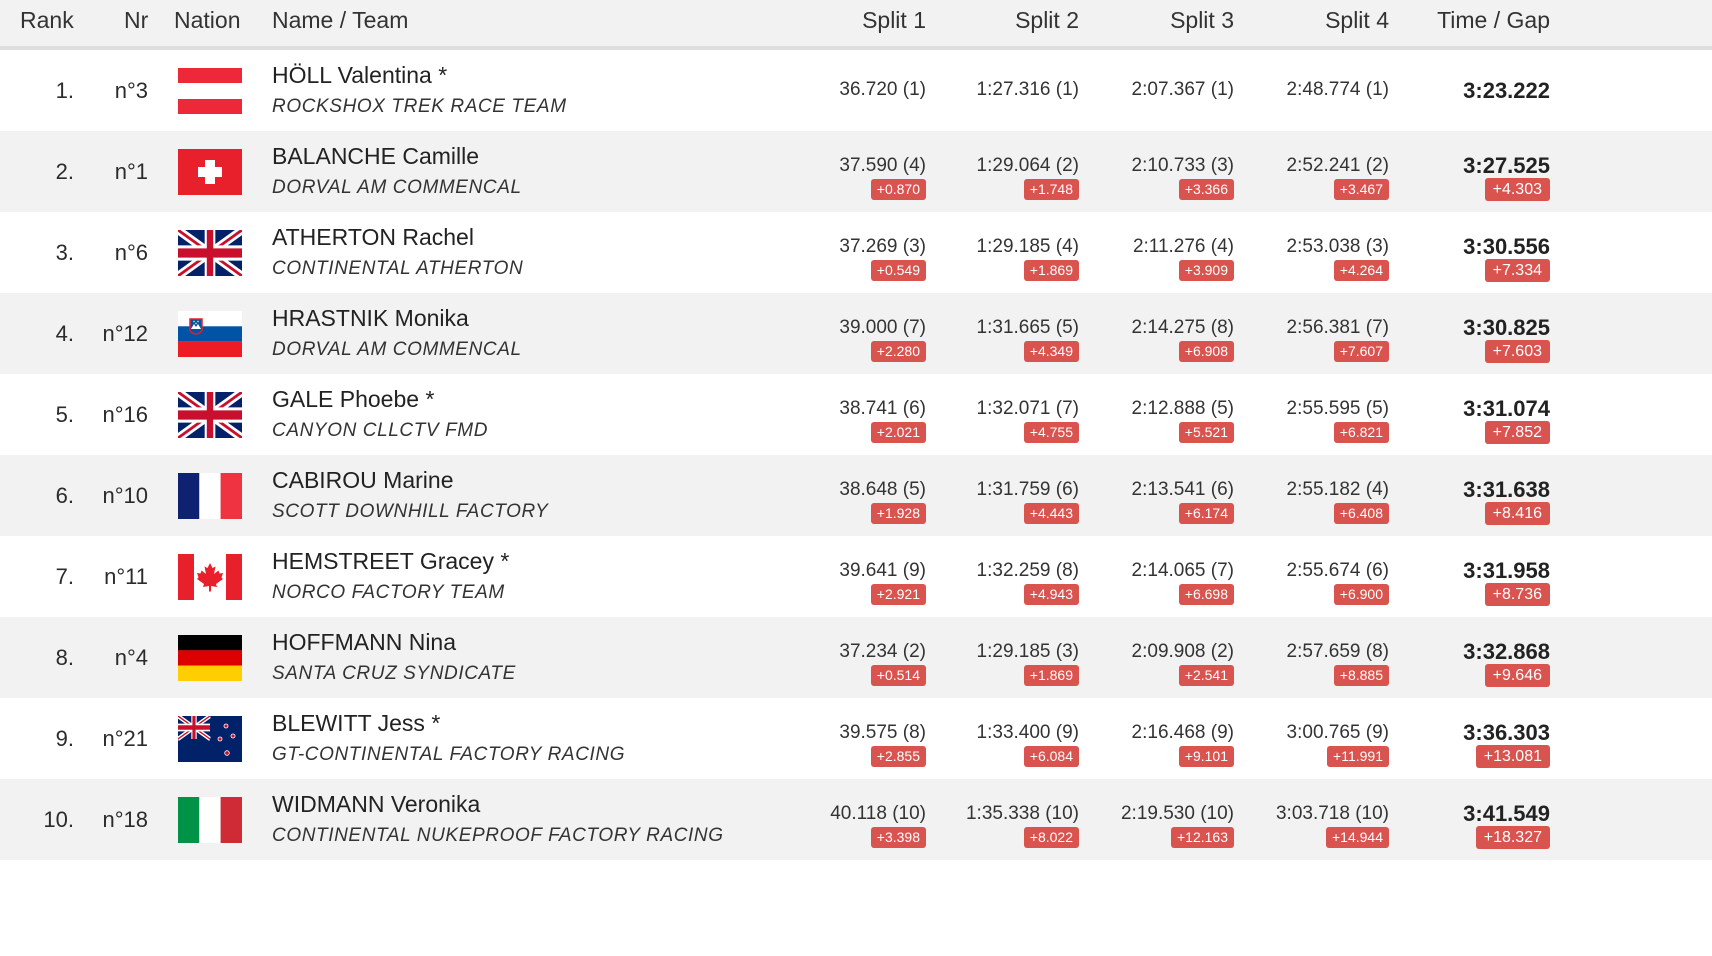  What do you see at coordinates (125, 414) in the screenshot?
I see `bib-number: n°16` at bounding box center [125, 414].